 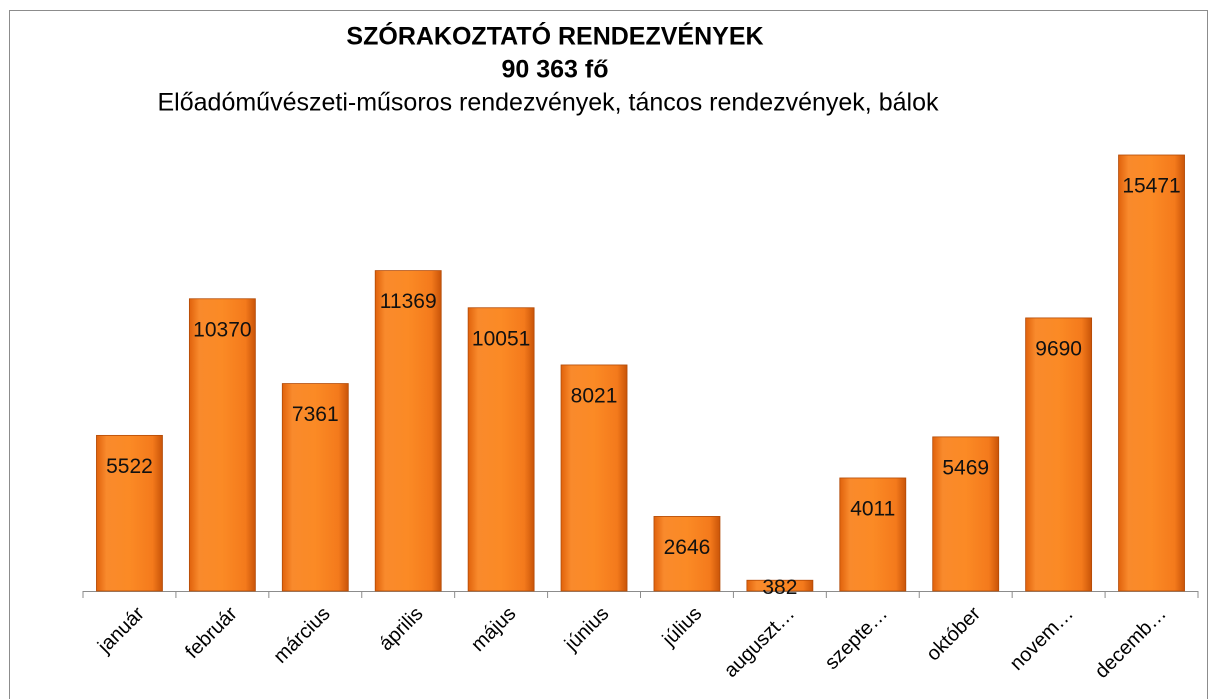 I want to click on data-label: 8021, so click(x=594, y=396).